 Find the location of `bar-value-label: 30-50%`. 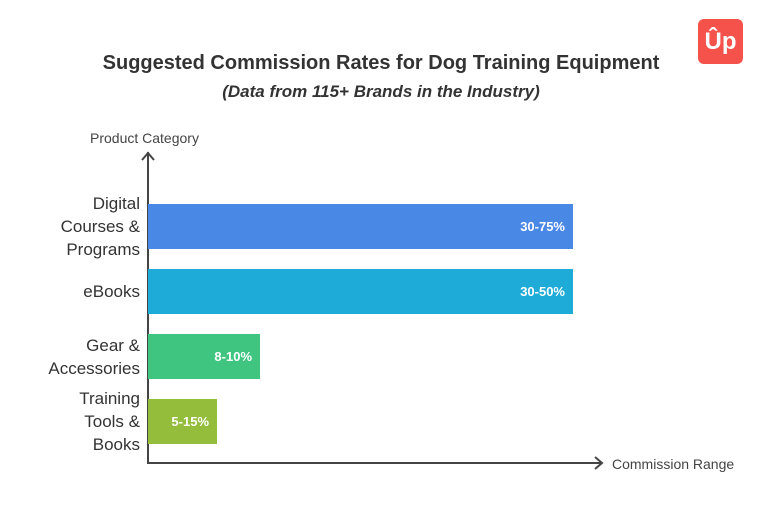

bar-value-label: 30-50% is located at coordinates (542, 291).